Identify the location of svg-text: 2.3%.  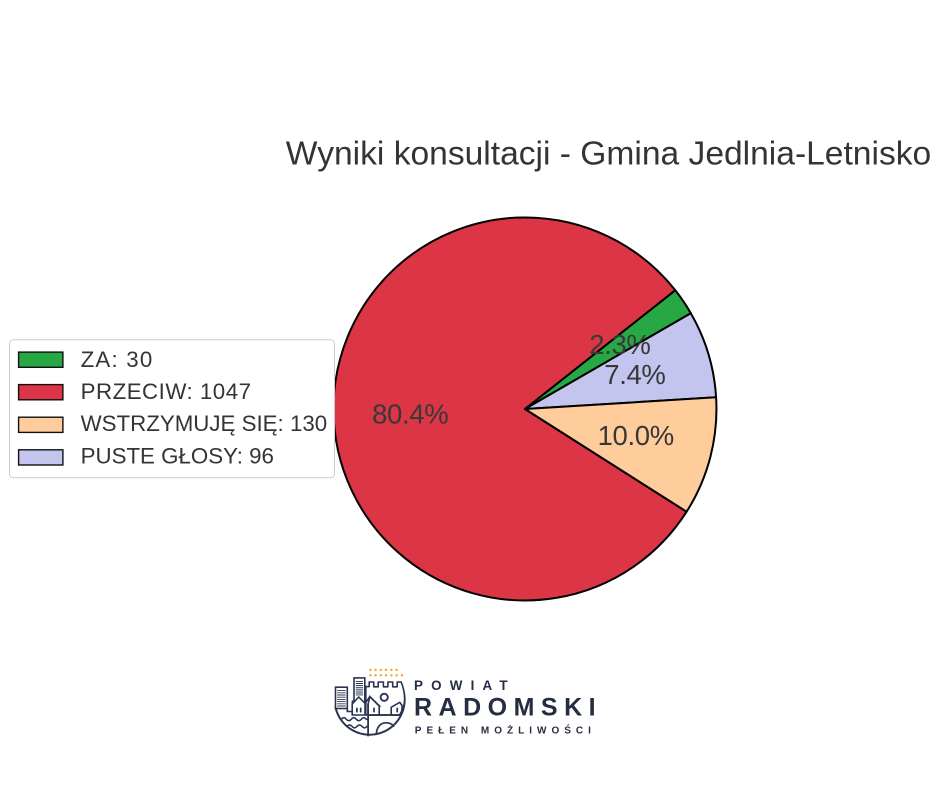
(619, 344).